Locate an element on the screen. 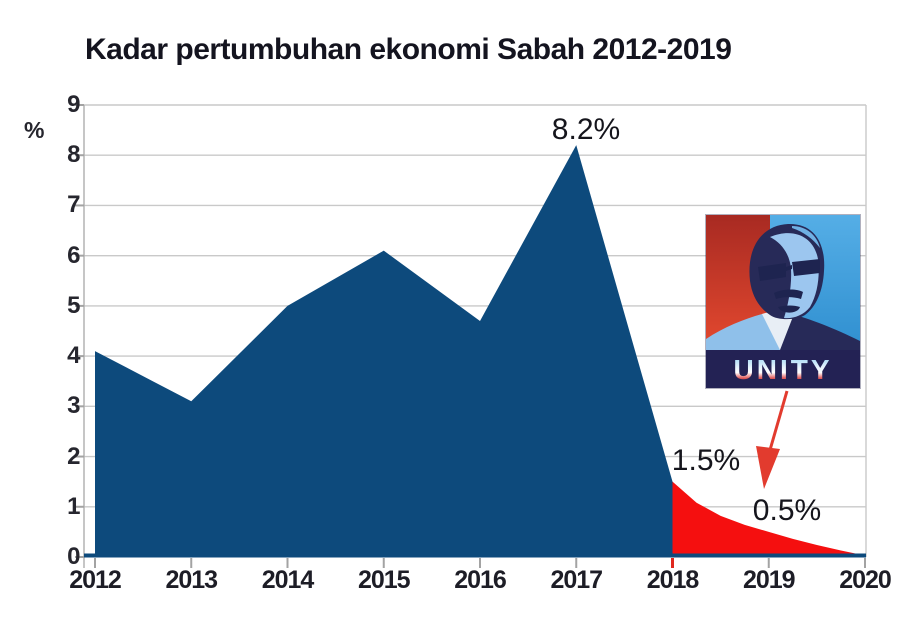 The image size is (922, 627). x-tick-label-2019: 2019 is located at coordinates (769, 580).